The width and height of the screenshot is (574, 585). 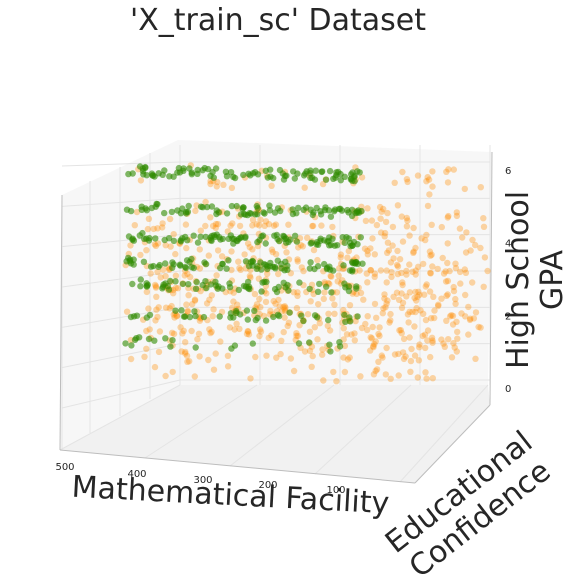 I want to click on grid-line-z, so click(x=121, y=394).